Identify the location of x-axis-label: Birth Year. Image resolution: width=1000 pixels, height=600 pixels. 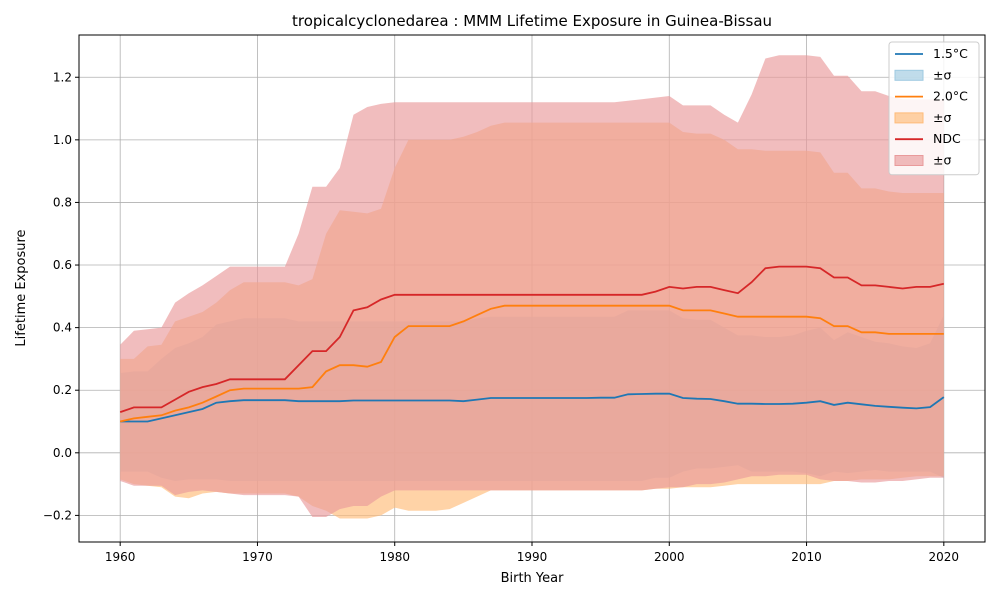
(533, 578).